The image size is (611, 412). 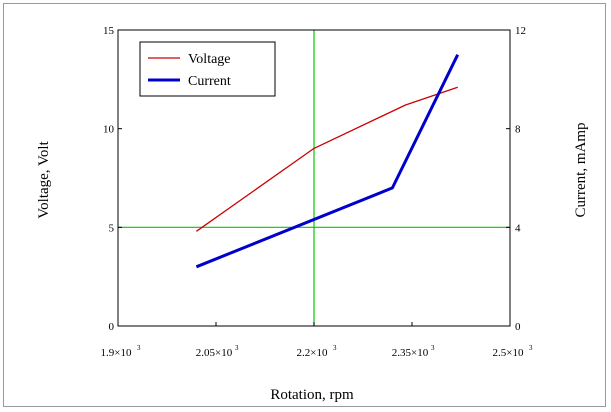 I want to click on x-tick-label: 2.5×10, so click(x=508, y=353).